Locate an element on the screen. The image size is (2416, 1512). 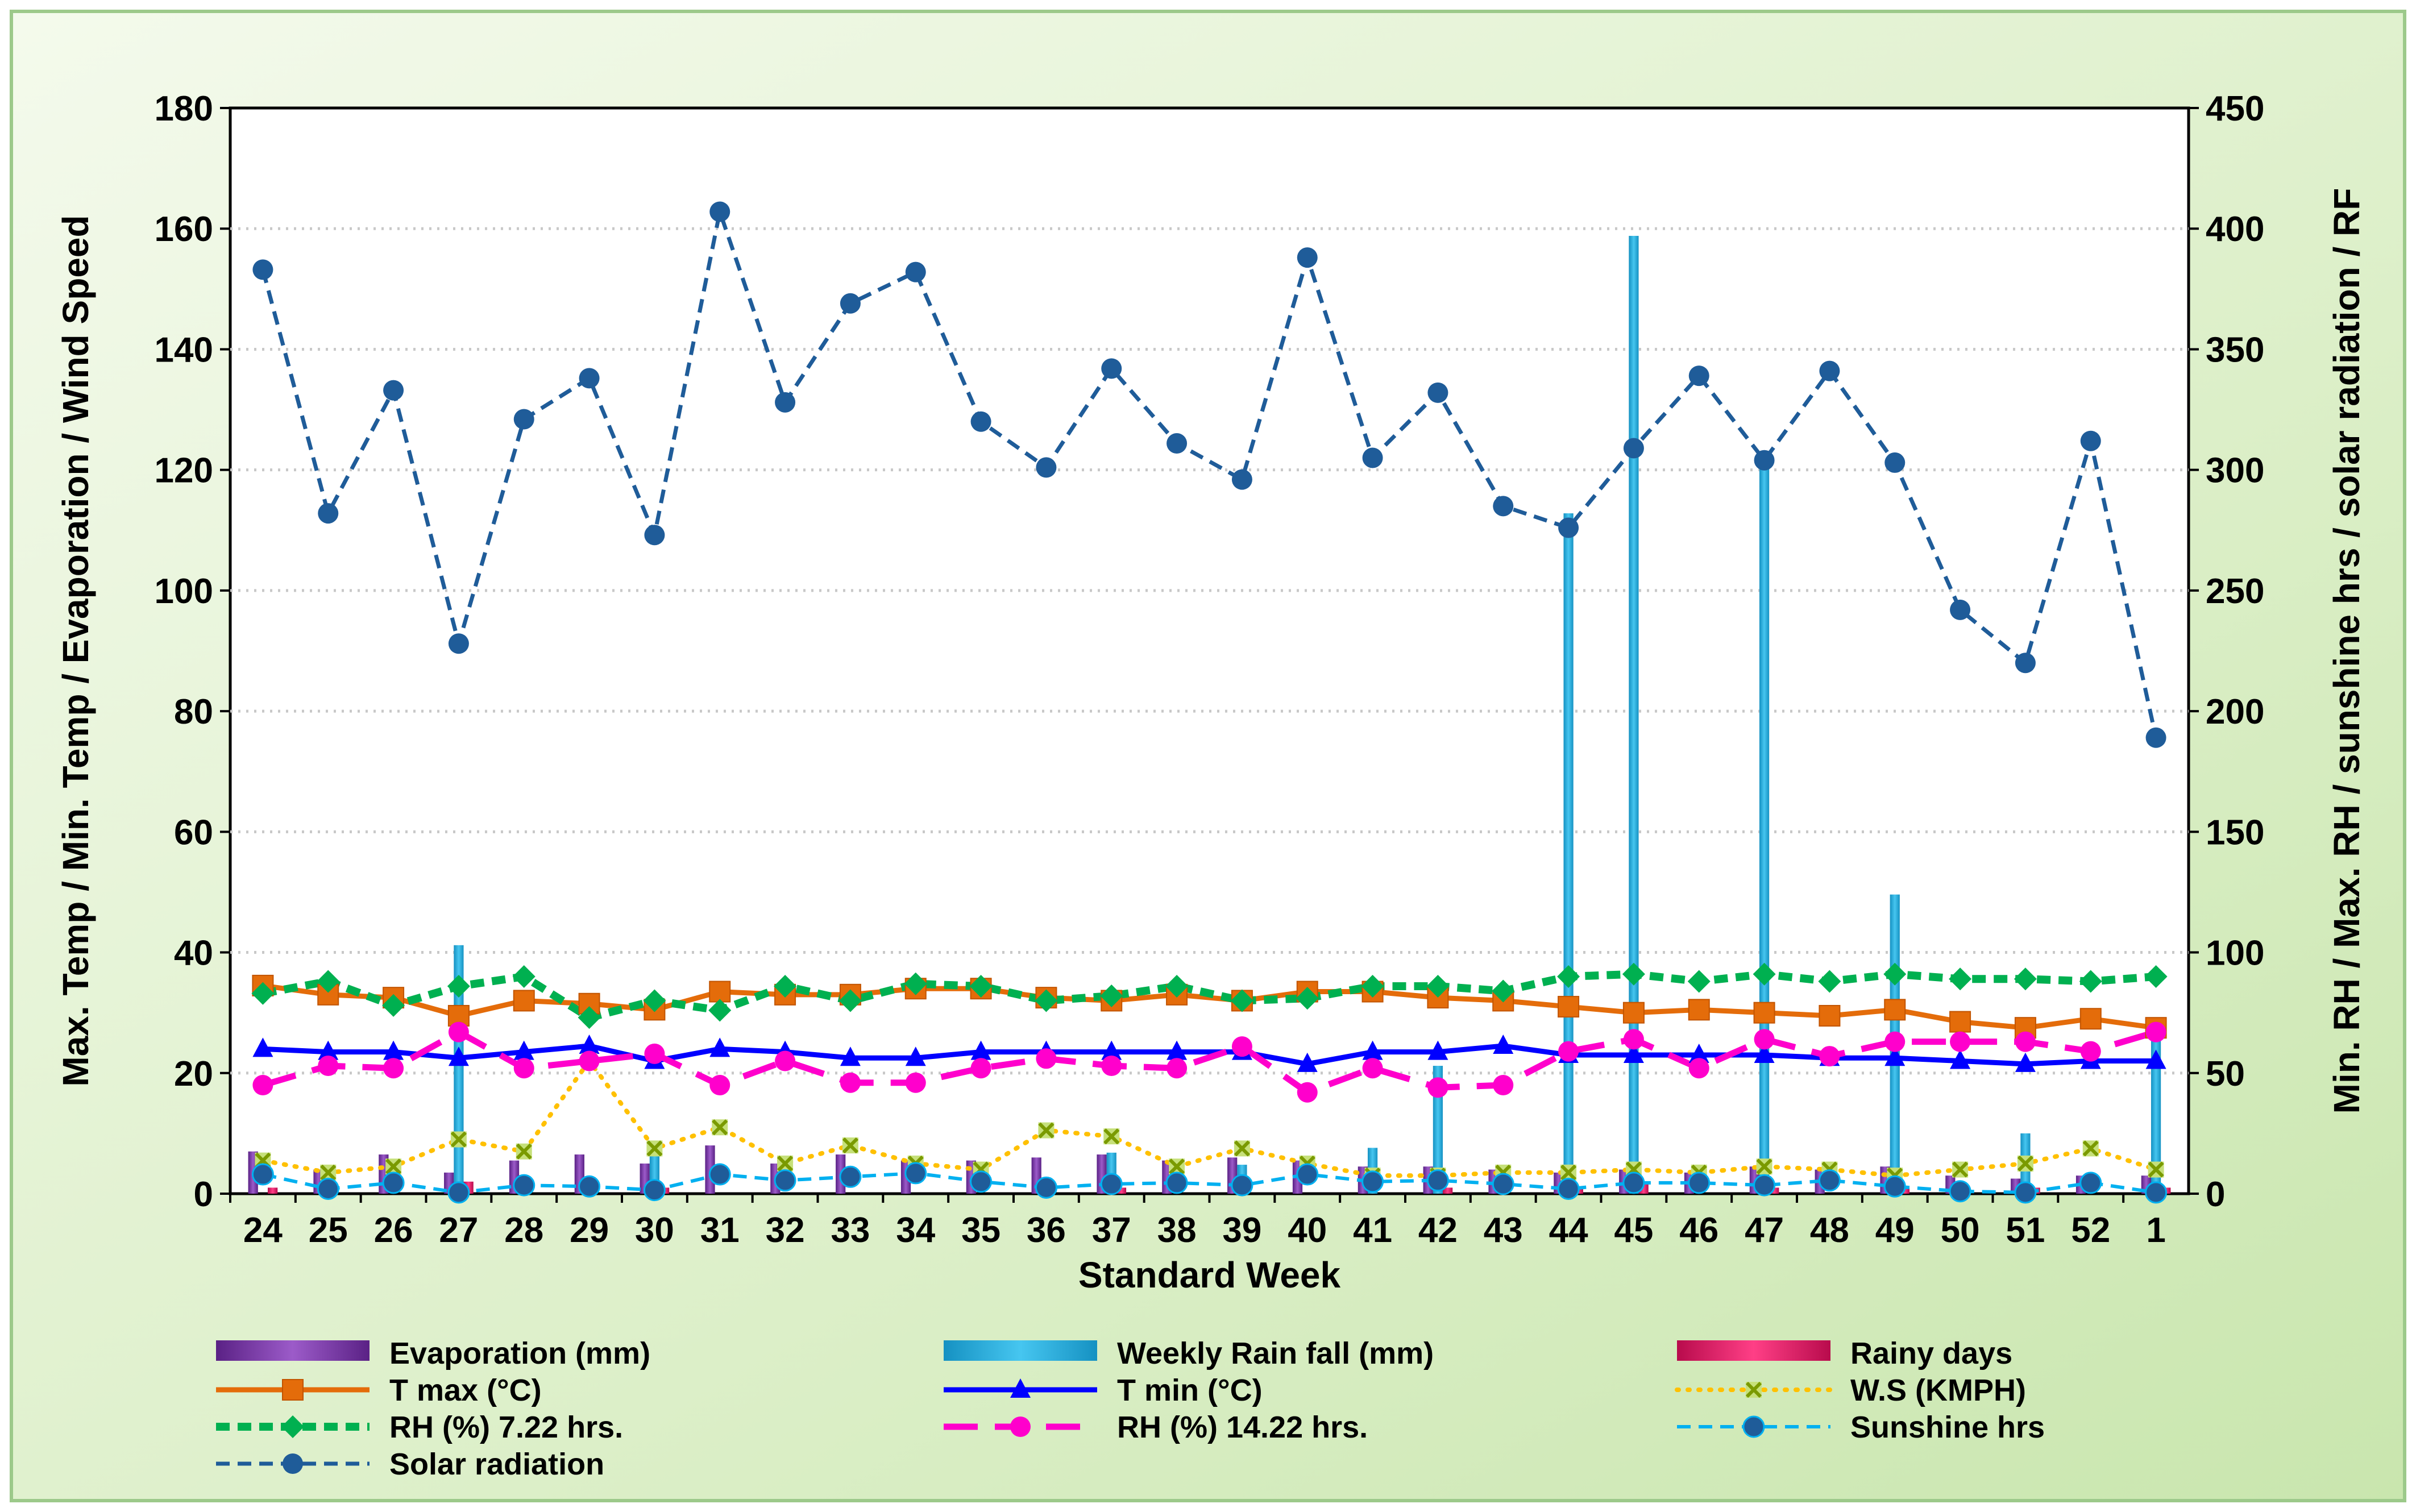
legend-marker-solar-radiation is located at coordinates (293, 1463).